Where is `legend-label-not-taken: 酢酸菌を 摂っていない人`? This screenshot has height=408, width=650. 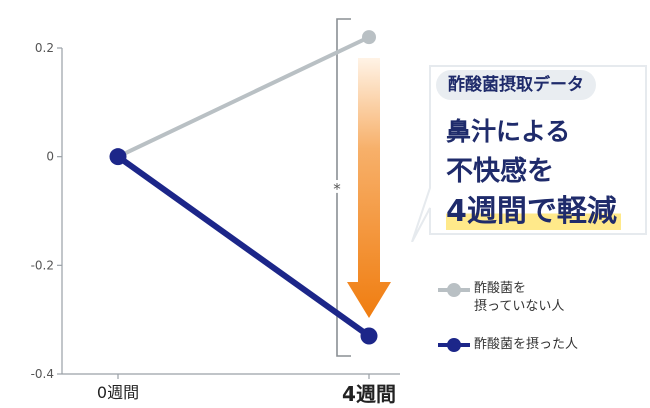
legend-label-not-taken: 酢酸菌を 摂っていない人 is located at coordinates (519, 298).